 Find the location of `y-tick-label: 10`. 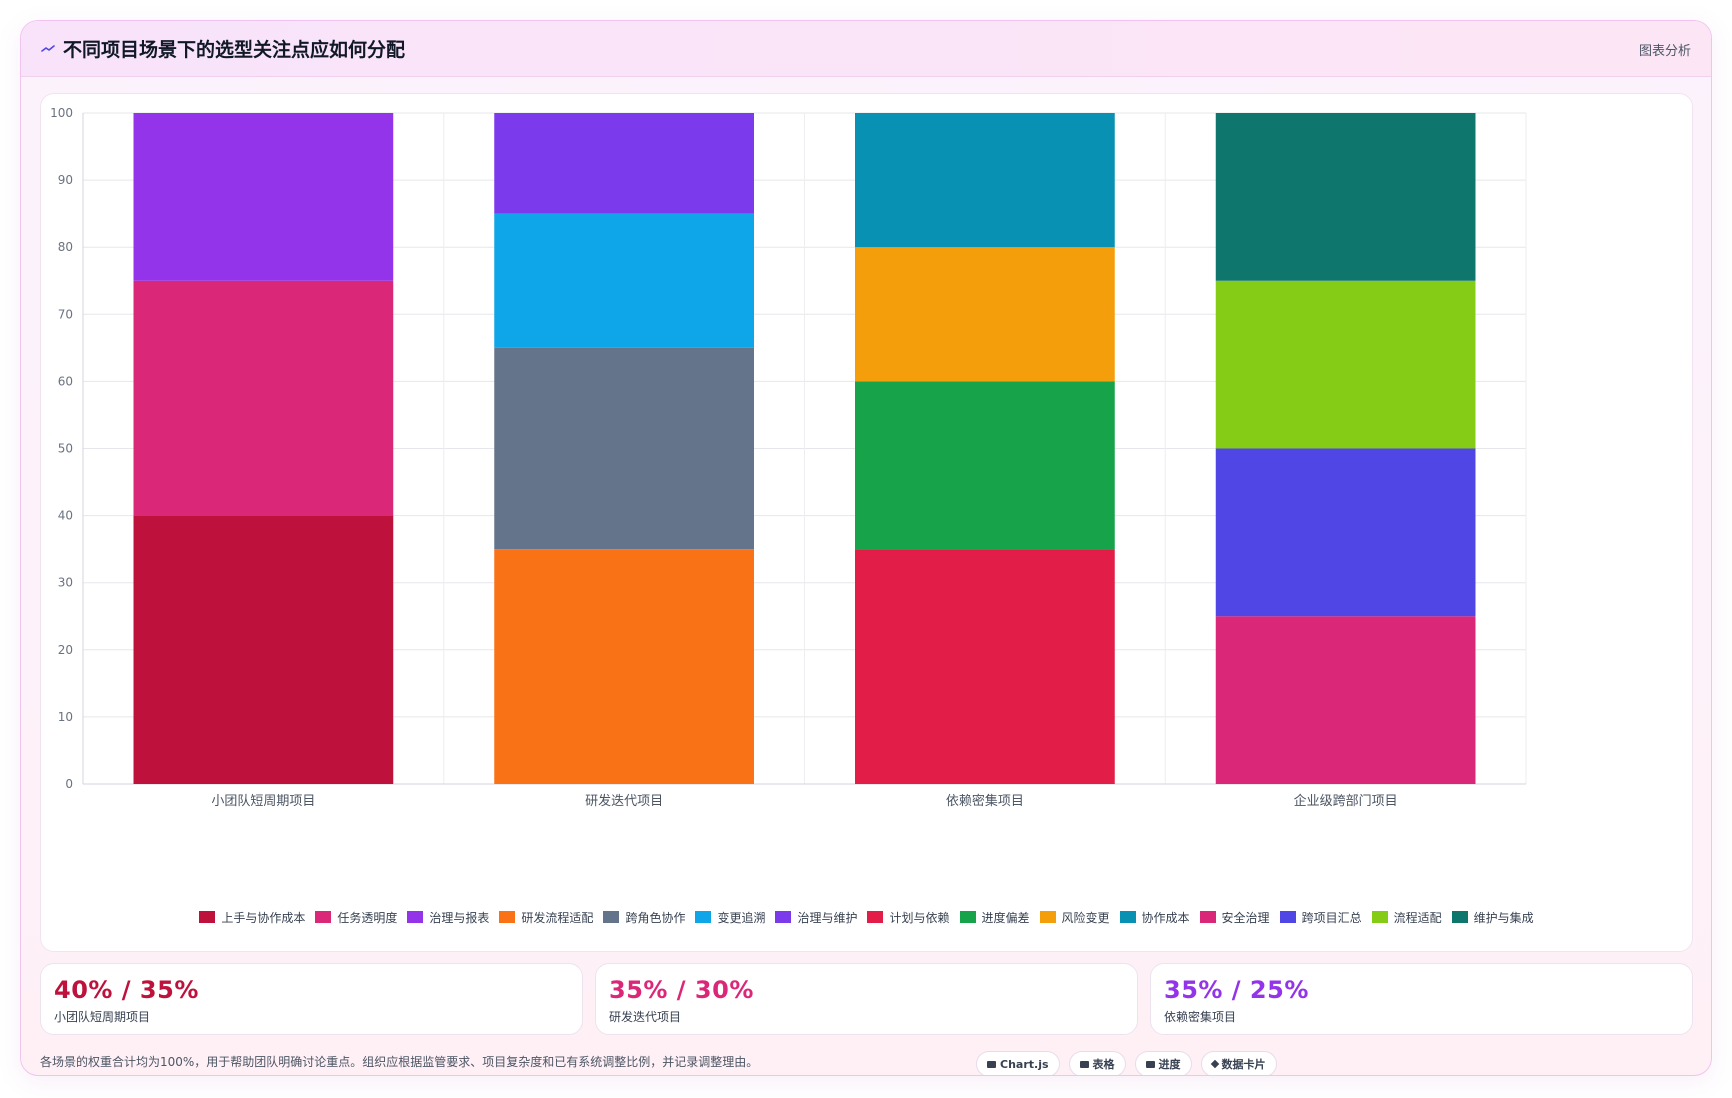

y-tick-label: 10 is located at coordinates (65, 717).